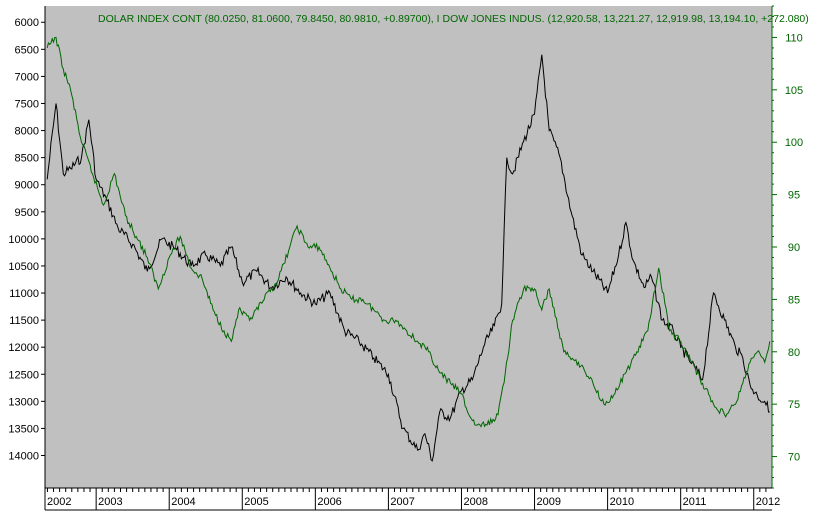  I want to click on left-tick-label: 14000, so click(23, 457).